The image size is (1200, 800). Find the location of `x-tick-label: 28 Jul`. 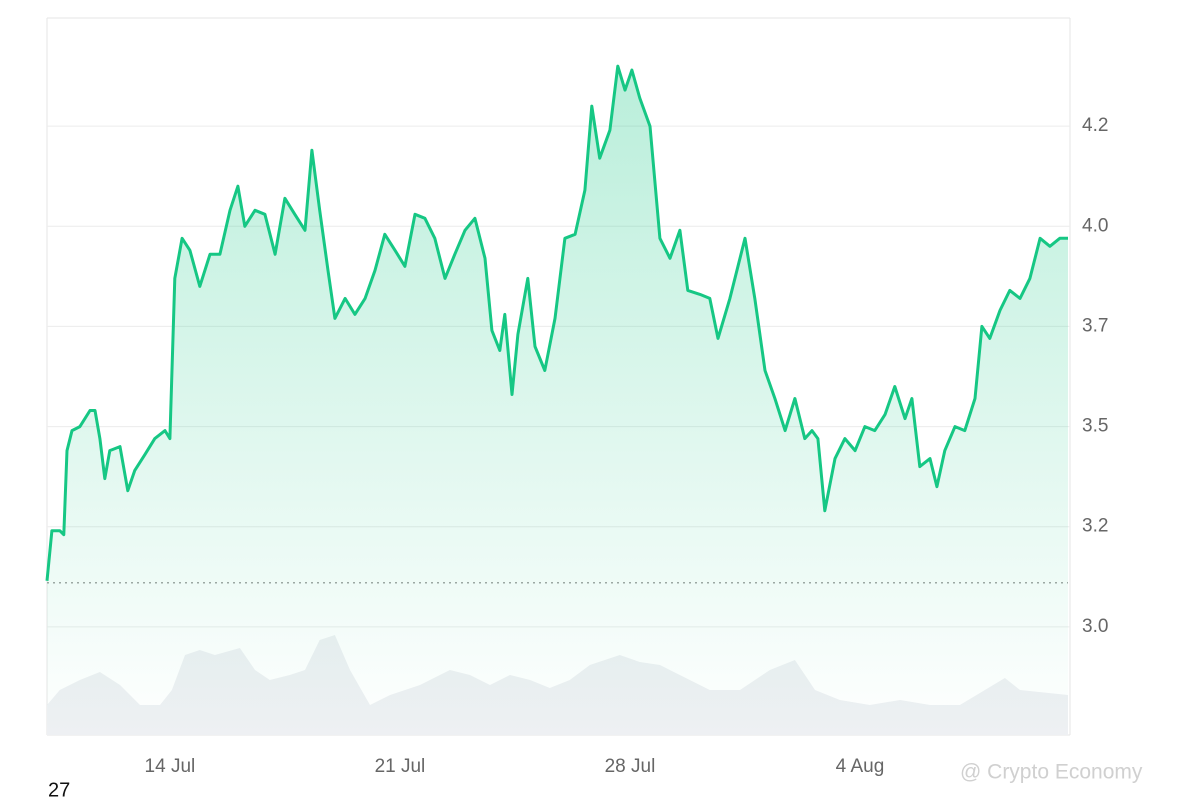

x-tick-label: 28 Jul is located at coordinates (630, 766).